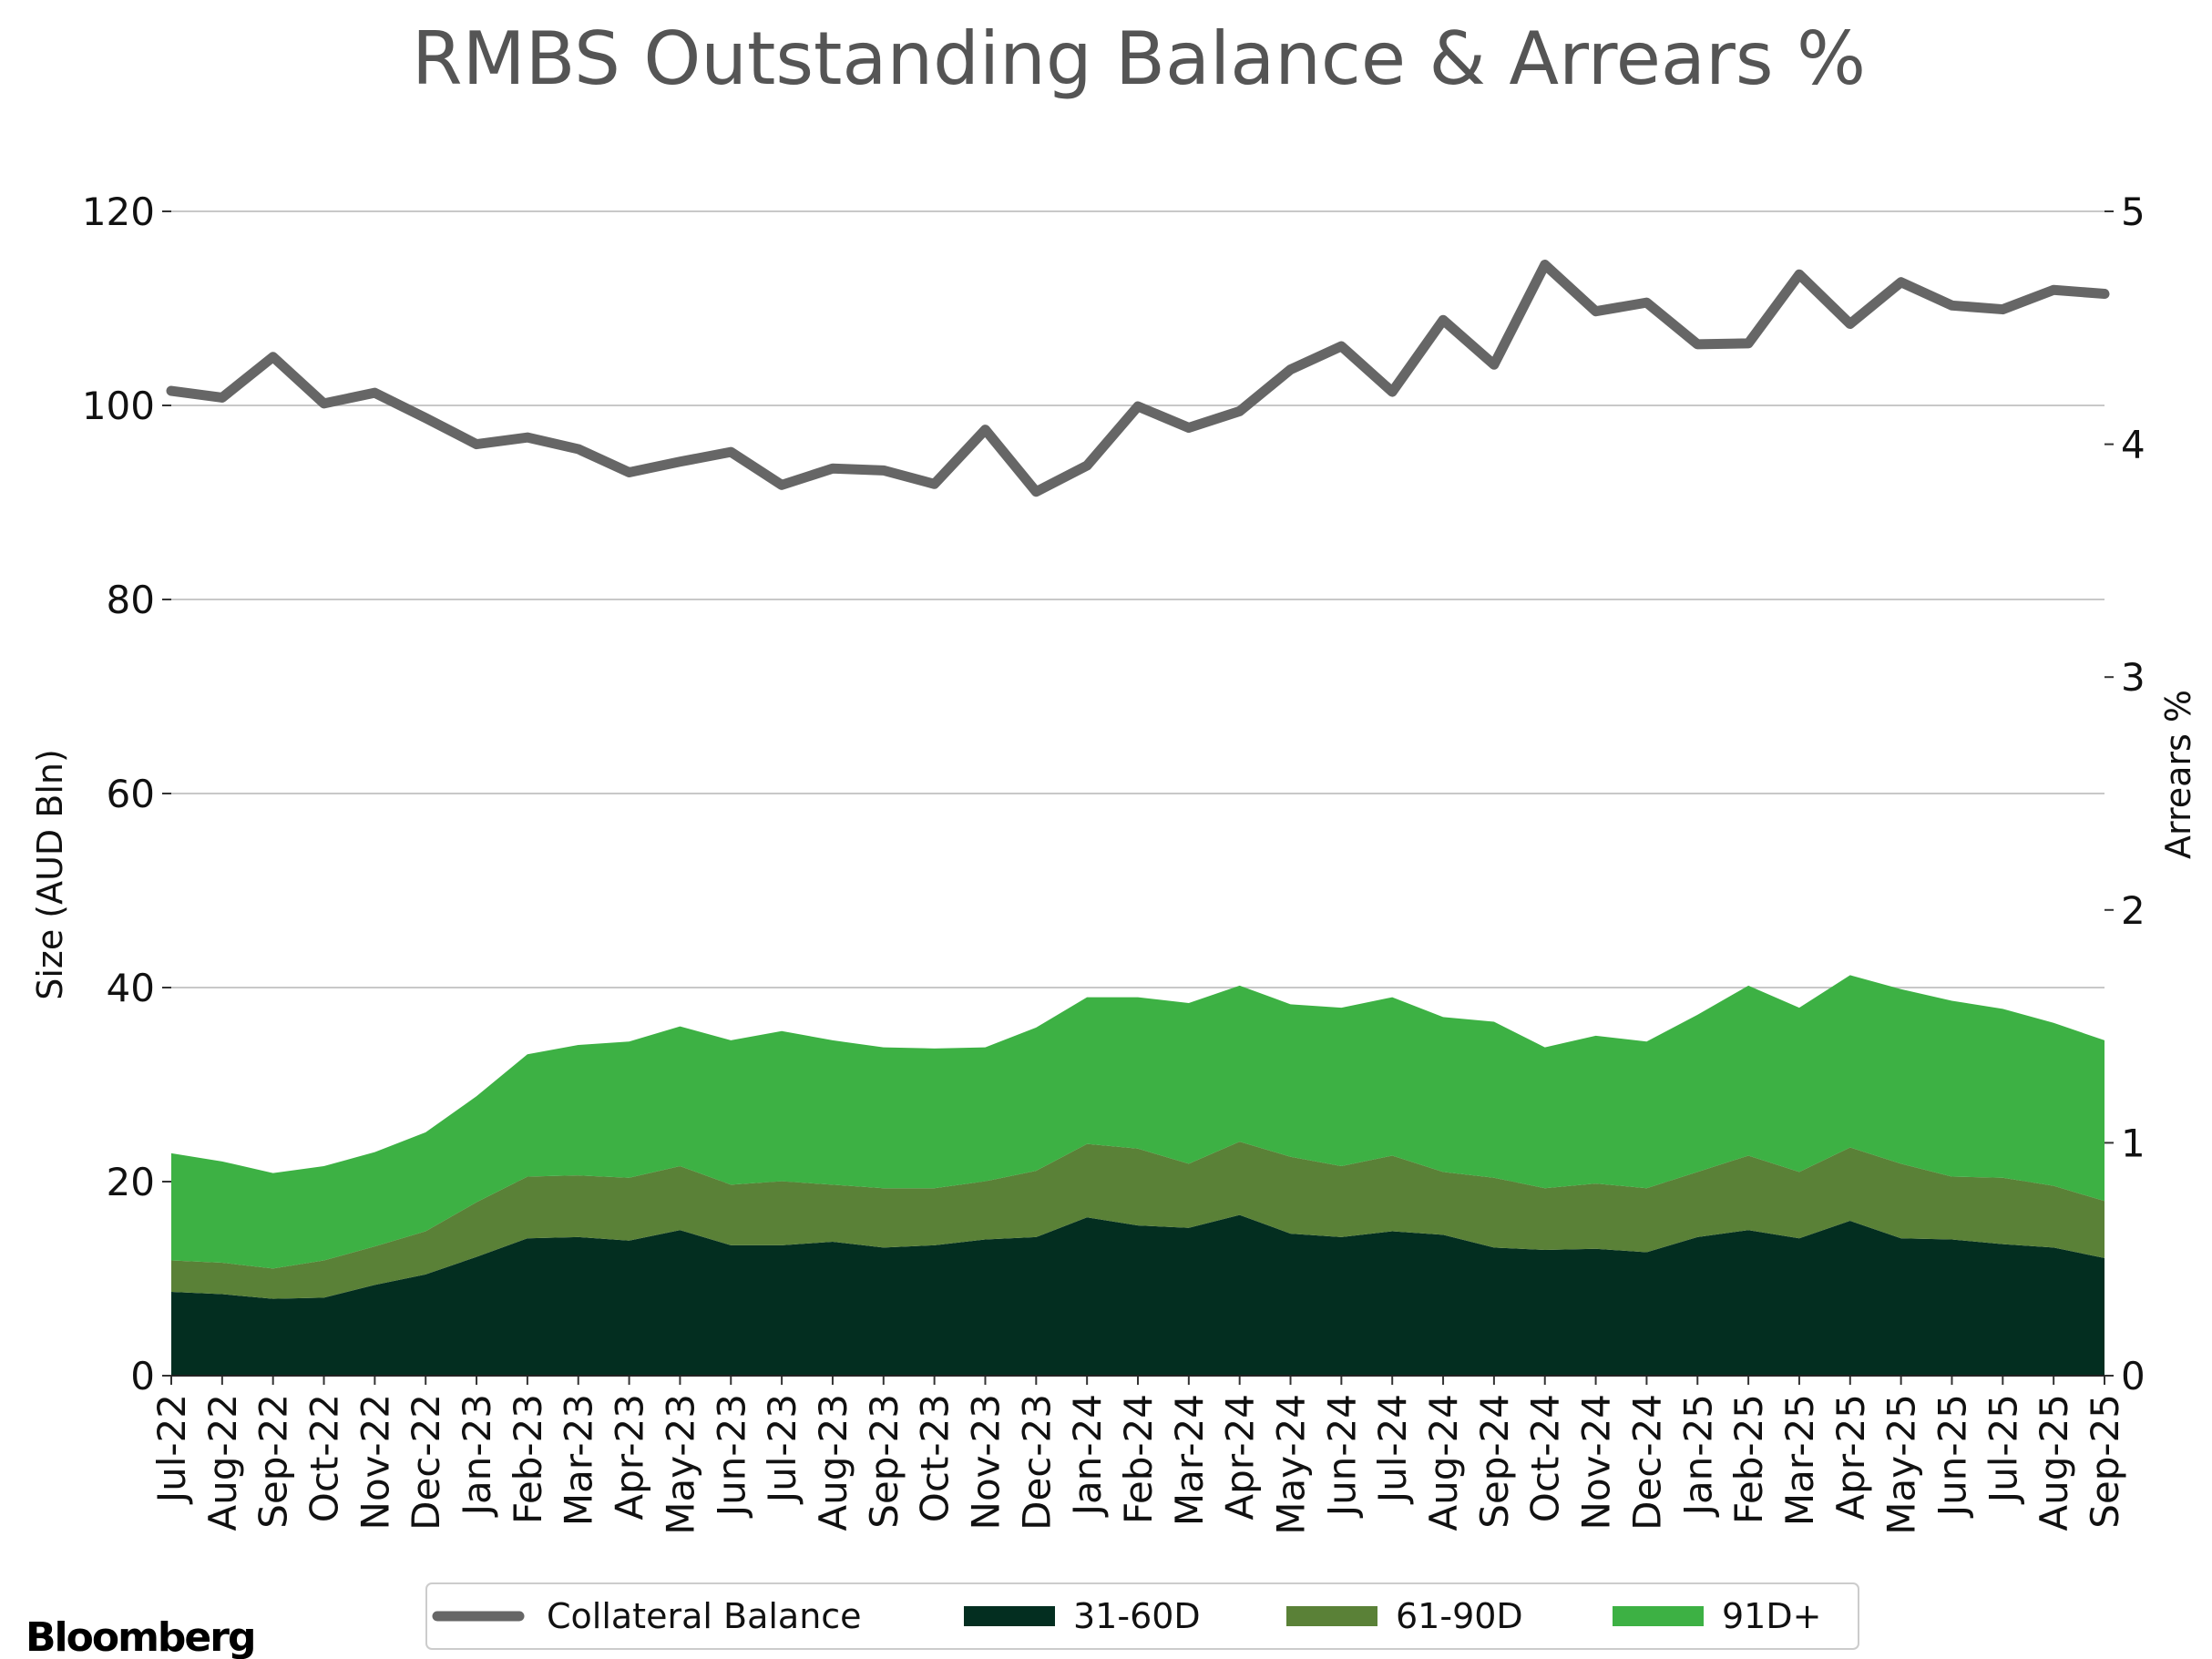 This screenshot has width=2212, height=1659. Describe the element at coordinates (118, 211) in the screenshot. I see `y-tick-label: 120` at that location.